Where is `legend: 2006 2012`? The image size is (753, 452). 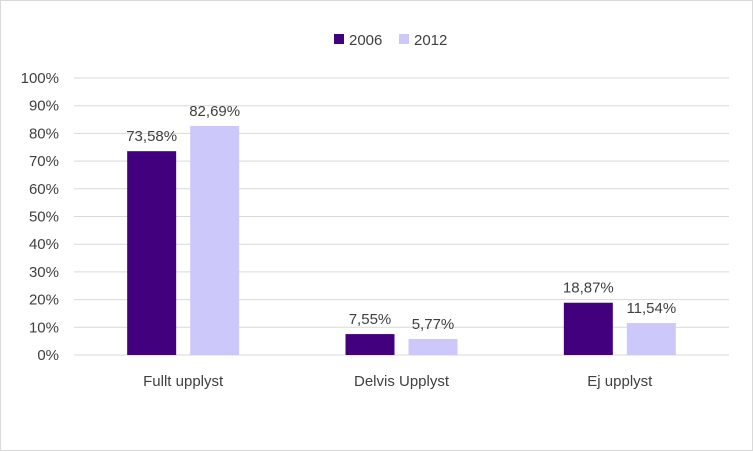 legend: 2006 2012 is located at coordinates (390, 40).